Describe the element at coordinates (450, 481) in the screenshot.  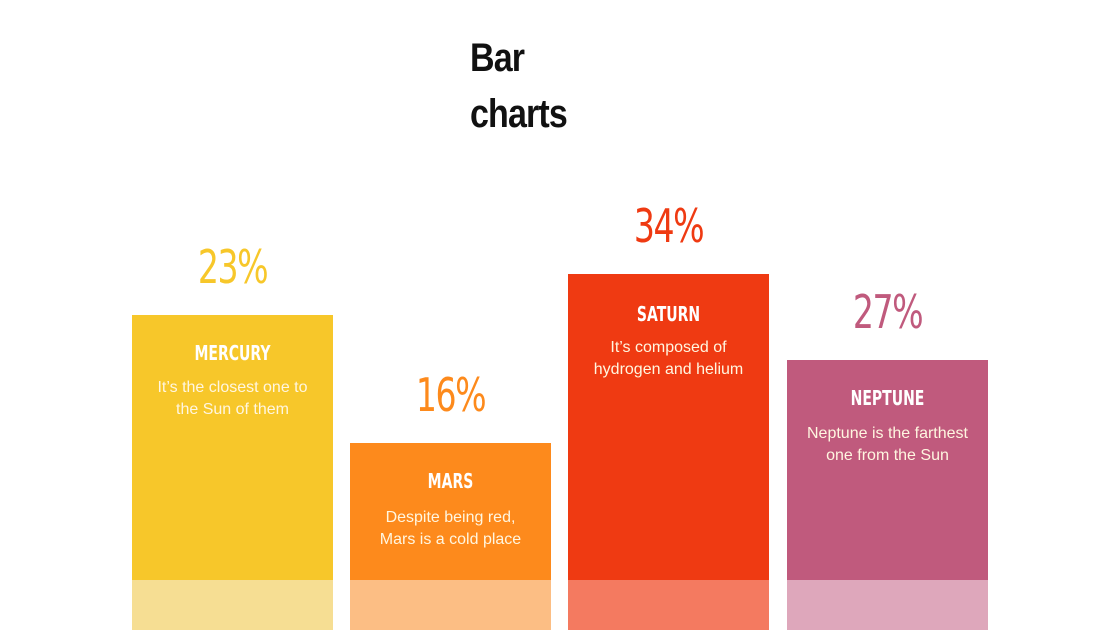
I see `bar-name-mars: MARS` at that location.